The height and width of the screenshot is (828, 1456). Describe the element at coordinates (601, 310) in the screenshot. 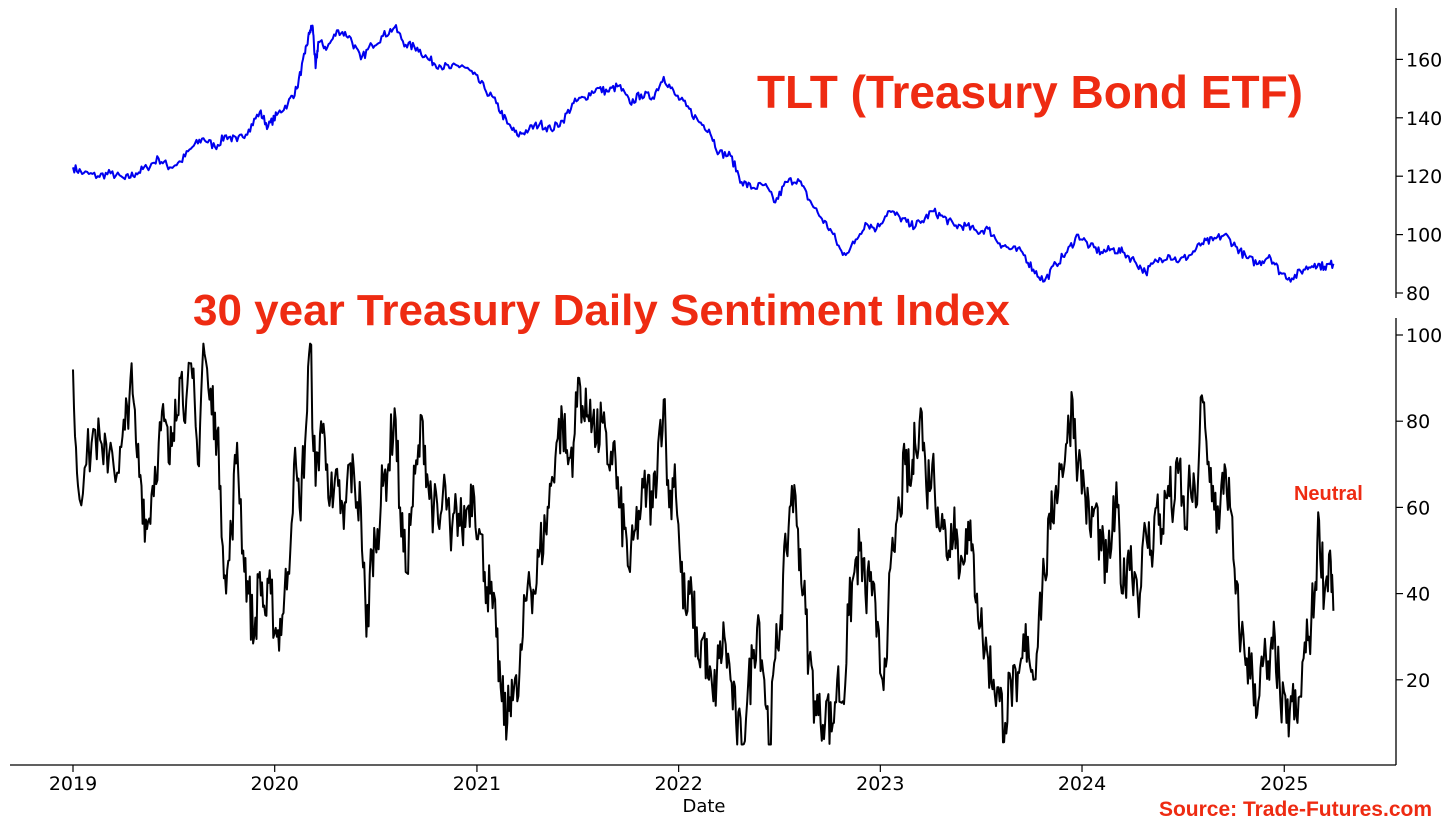

I see `sentiment-title: 30 year Treasury Daily Sentiment Index` at that location.